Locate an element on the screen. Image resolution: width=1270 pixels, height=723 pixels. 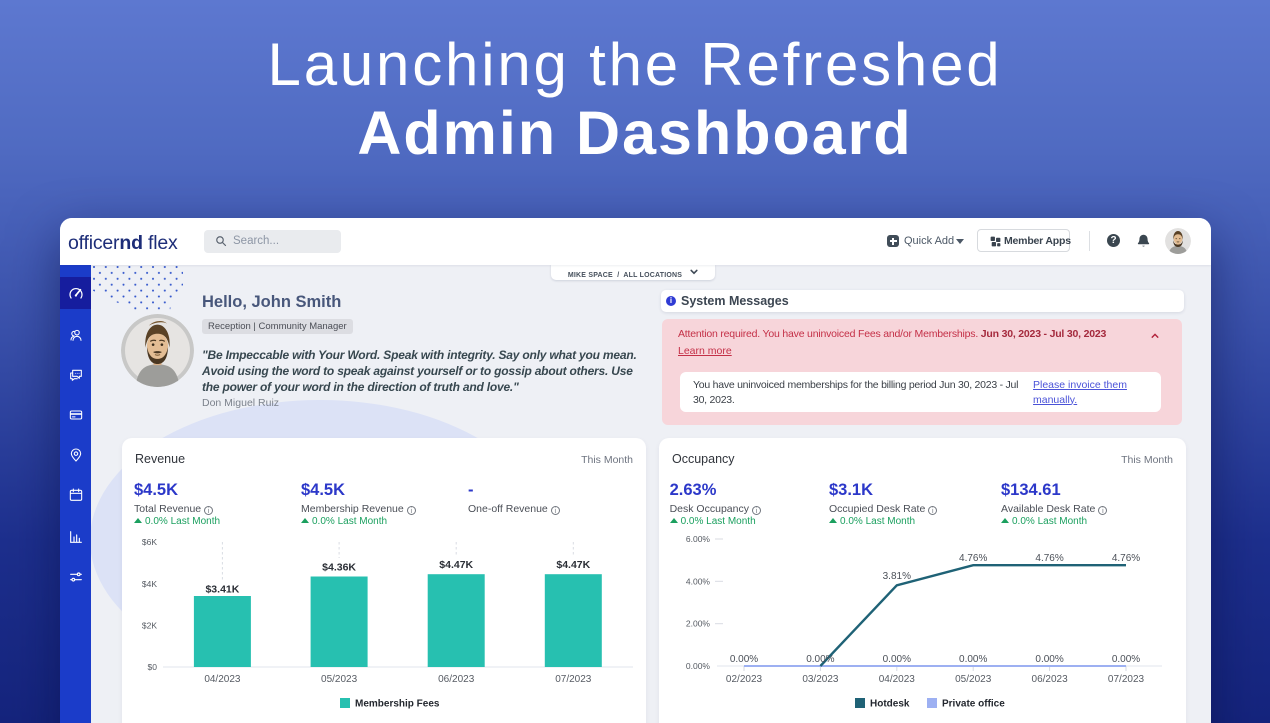
svg-text: $2K is located at coordinates (149, 626).